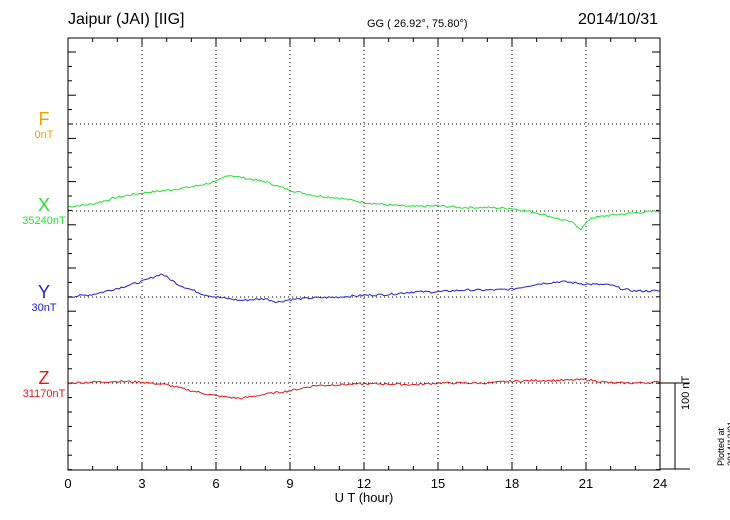  I want to click on channel-baseline: 0nT, so click(44, 135).